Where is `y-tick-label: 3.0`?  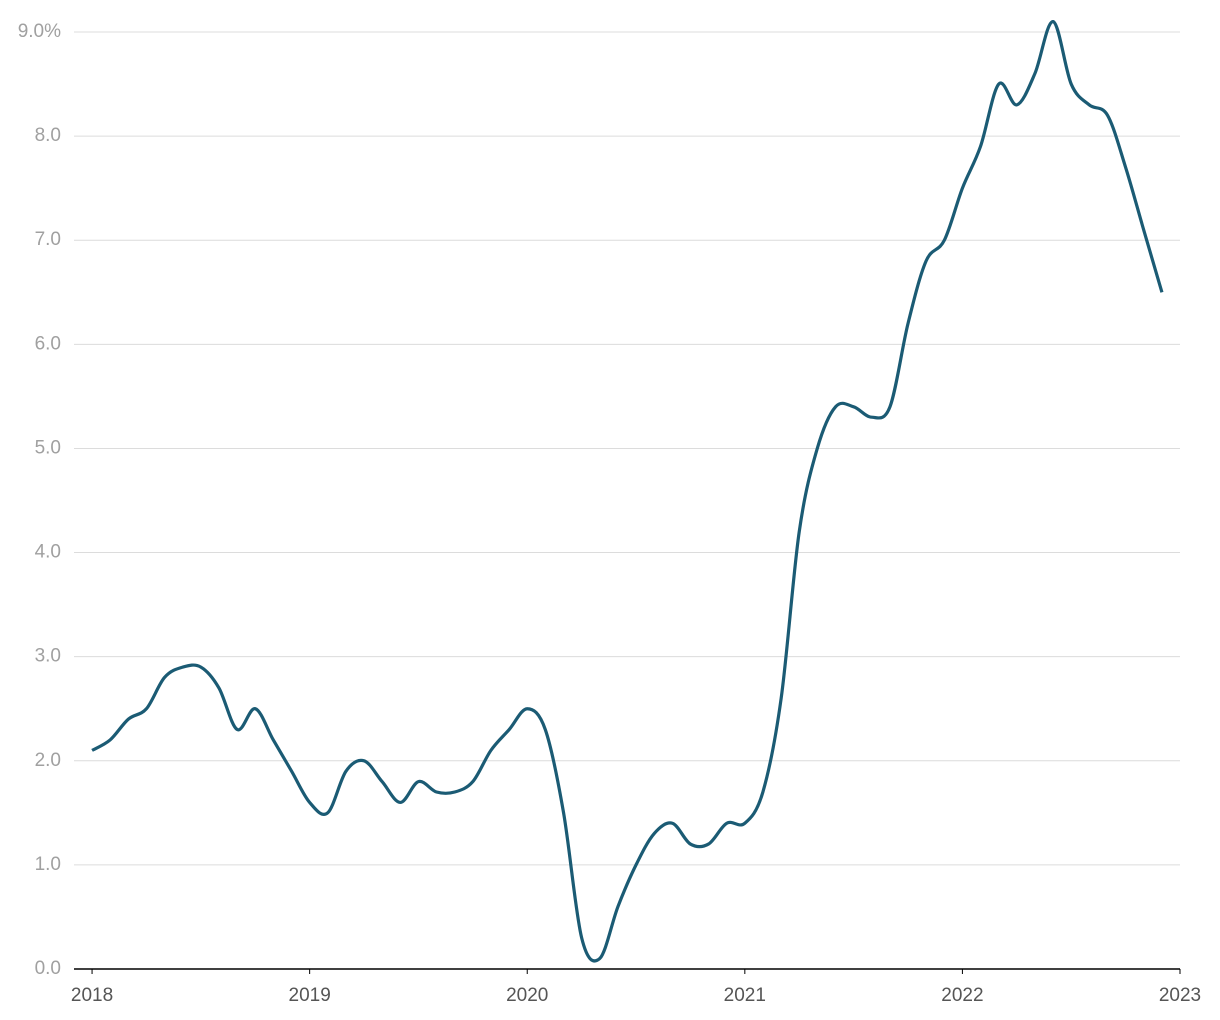
y-tick-label: 3.0 is located at coordinates (48, 656).